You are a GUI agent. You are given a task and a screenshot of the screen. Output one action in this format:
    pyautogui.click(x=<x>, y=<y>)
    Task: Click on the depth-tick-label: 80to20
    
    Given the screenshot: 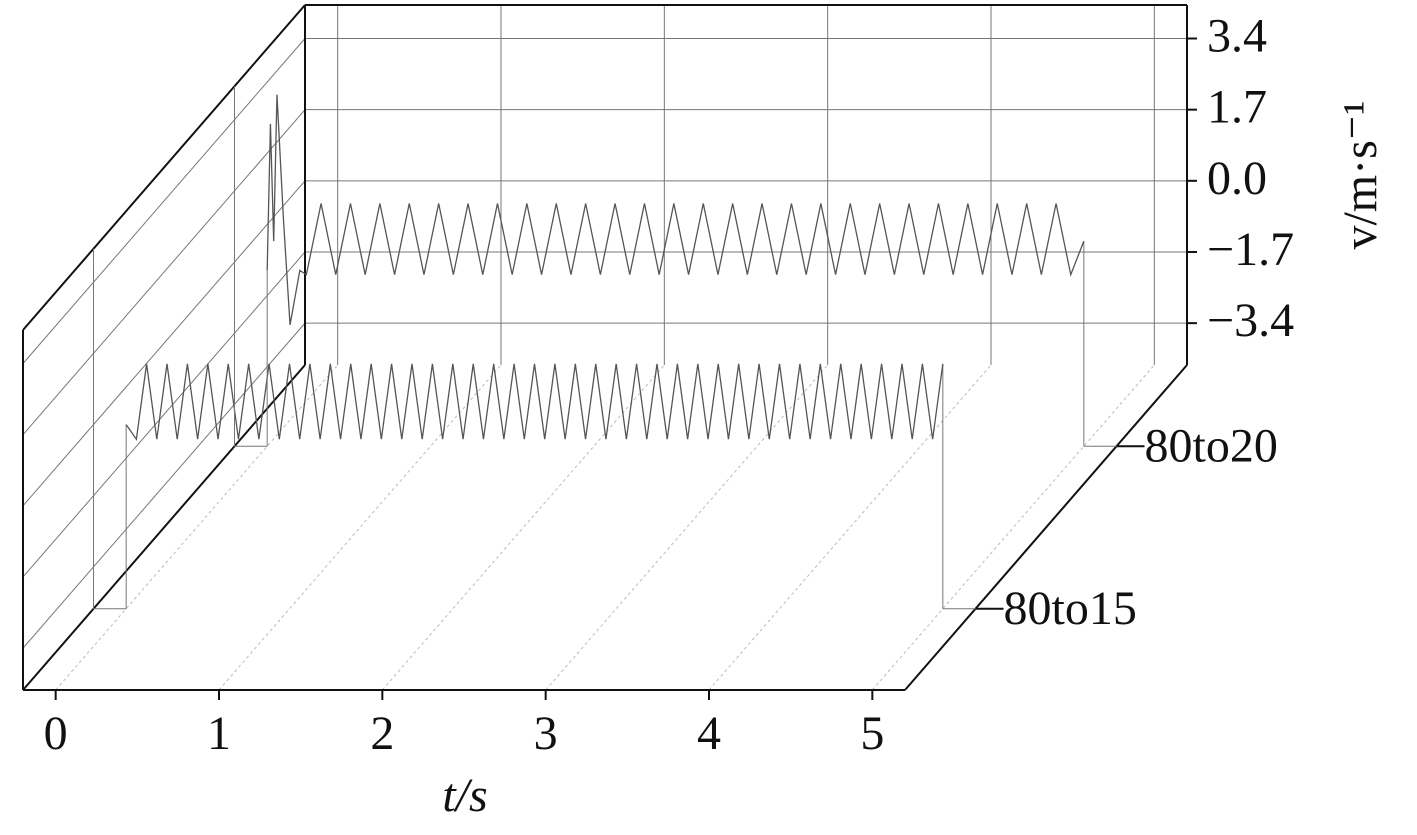 What is the action you would take?
    pyautogui.click(x=1211, y=445)
    